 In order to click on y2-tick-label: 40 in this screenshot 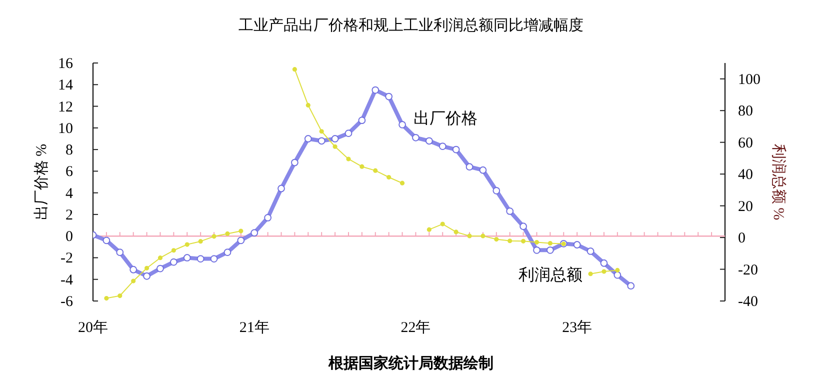, I will do `click(745, 175)`.